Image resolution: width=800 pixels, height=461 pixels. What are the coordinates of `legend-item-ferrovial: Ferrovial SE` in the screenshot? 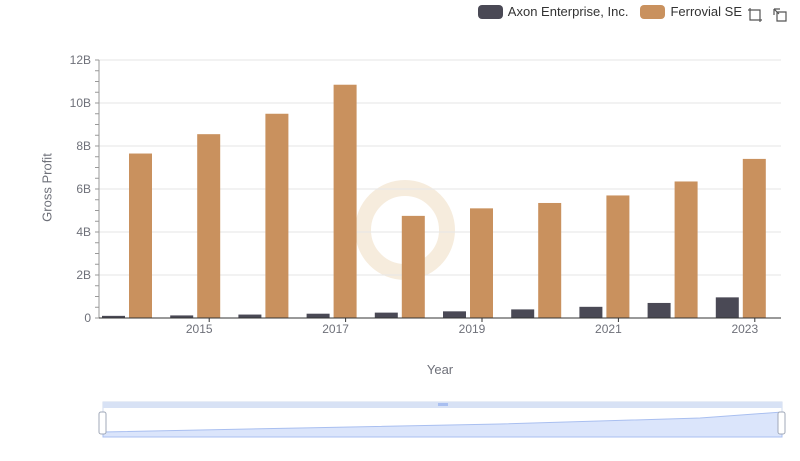 It's located at (691, 11).